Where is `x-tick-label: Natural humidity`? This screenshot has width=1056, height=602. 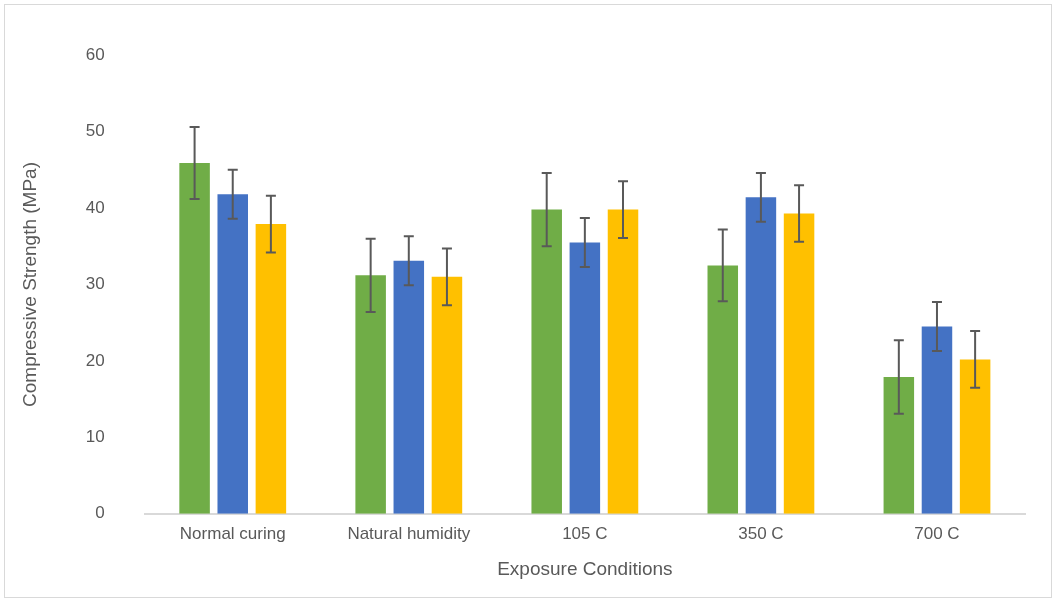
x-tick-label: Natural humidity is located at coordinates (409, 533).